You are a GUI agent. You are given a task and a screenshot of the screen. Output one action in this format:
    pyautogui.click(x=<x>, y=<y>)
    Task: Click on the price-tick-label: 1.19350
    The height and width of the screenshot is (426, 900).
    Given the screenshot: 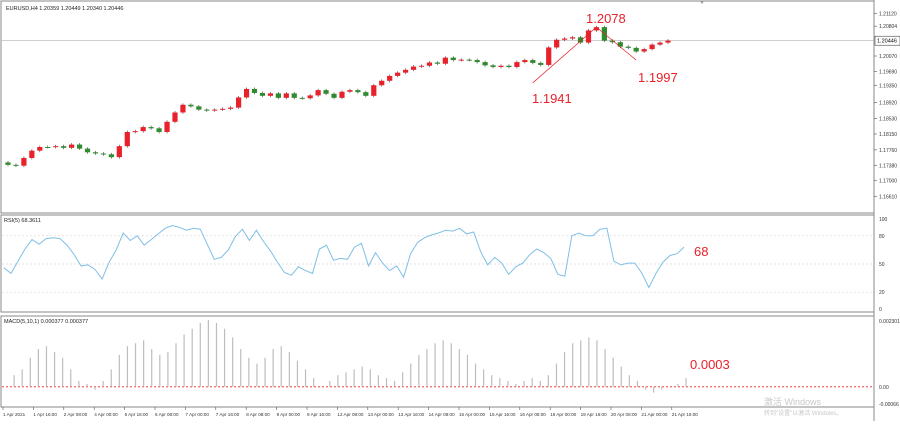 What is the action you would take?
    pyautogui.click(x=888, y=86)
    